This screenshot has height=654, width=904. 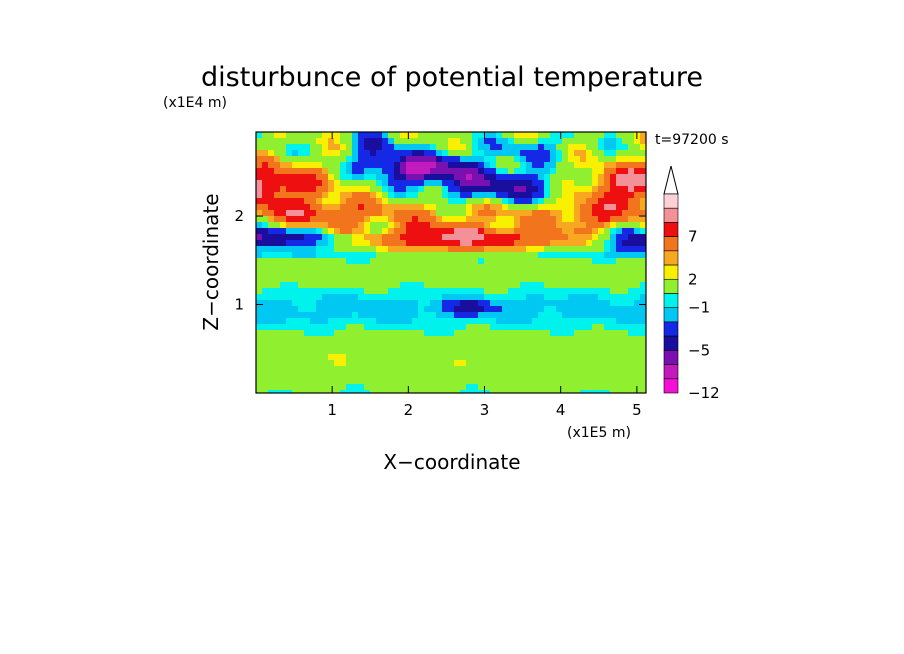 I want to click on x-tick-label: 5, so click(x=637, y=410).